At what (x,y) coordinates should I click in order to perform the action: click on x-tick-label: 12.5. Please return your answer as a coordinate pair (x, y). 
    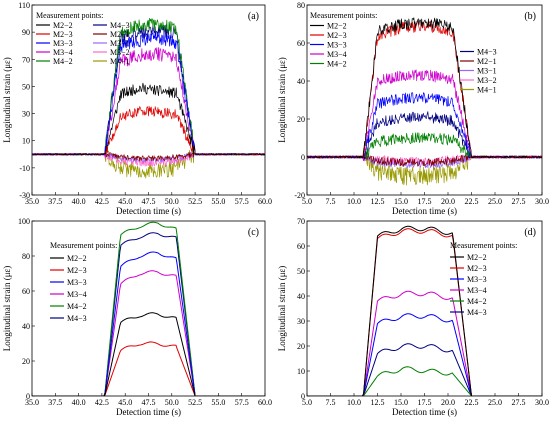
    Looking at the image, I should click on (378, 402).